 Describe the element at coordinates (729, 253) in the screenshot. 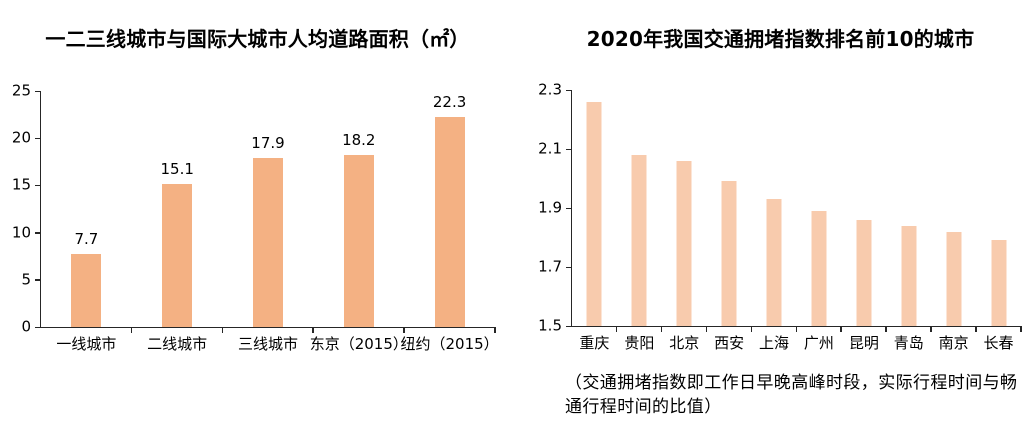

I see `bar-西安` at that location.